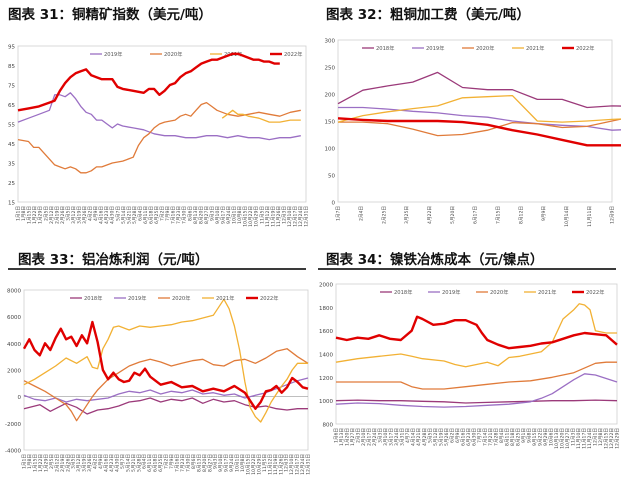  I want to click on x-tick-label: 5月26日, so click(447, 437).